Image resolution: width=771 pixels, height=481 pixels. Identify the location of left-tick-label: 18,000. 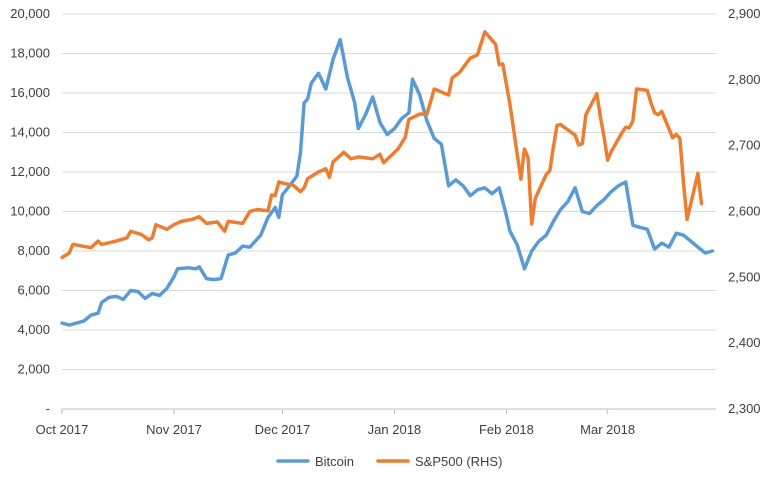
(30, 53).